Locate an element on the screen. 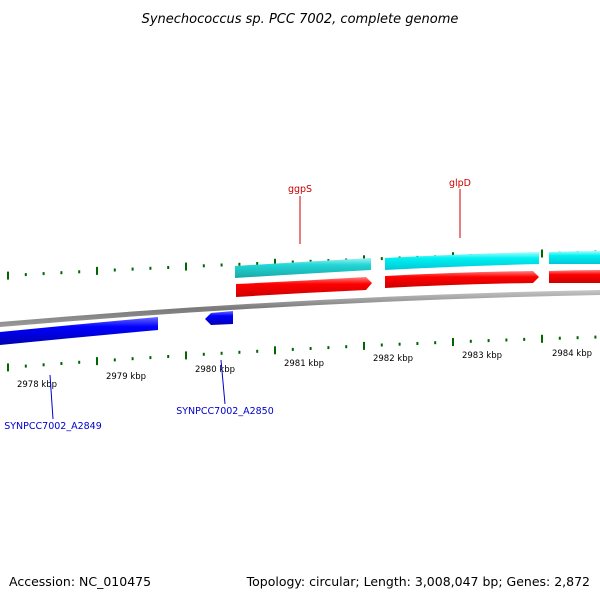  glpD-label: glpD is located at coordinates (460, 183).